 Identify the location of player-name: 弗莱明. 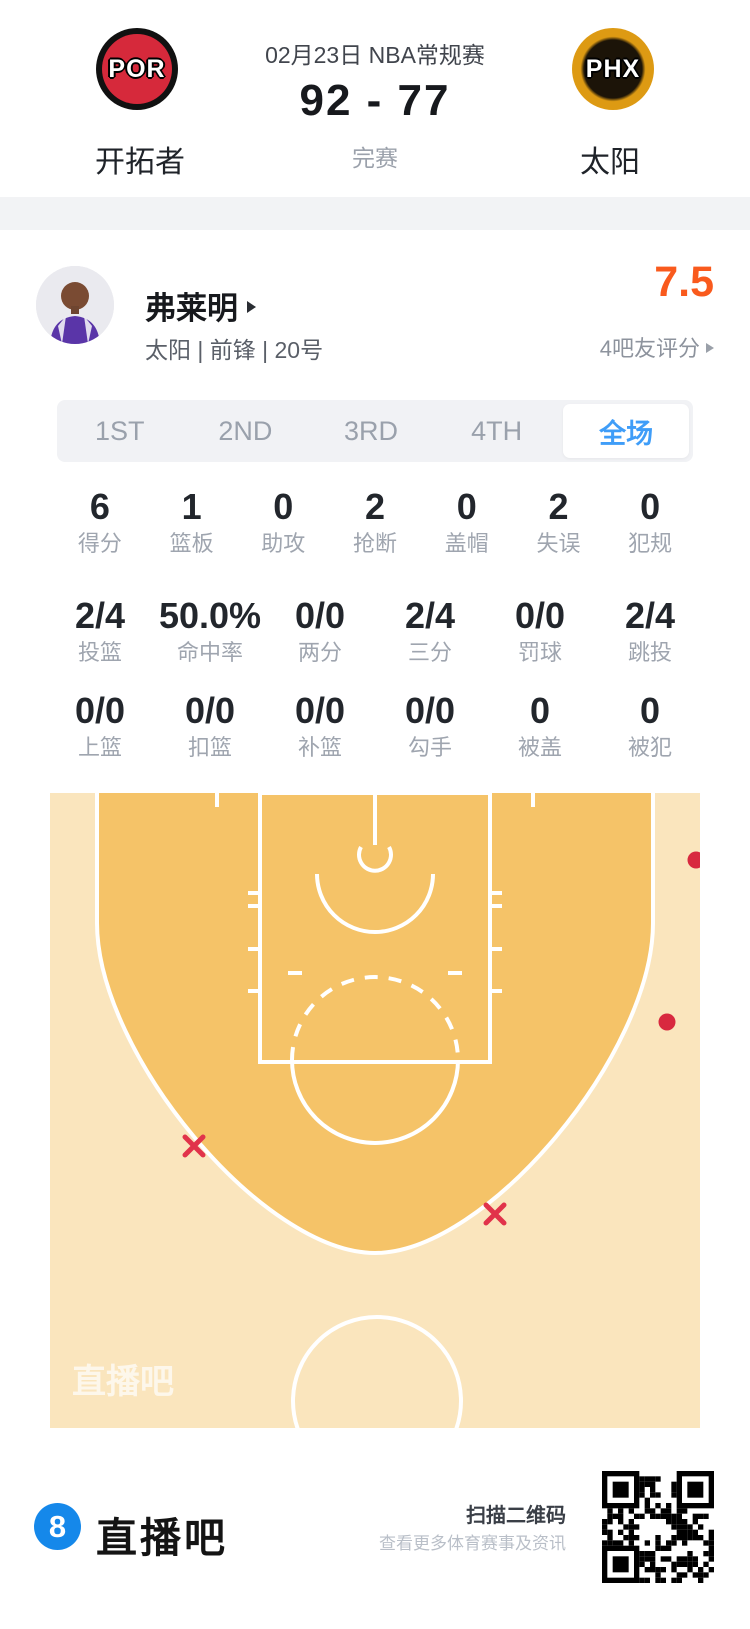
(191, 308).